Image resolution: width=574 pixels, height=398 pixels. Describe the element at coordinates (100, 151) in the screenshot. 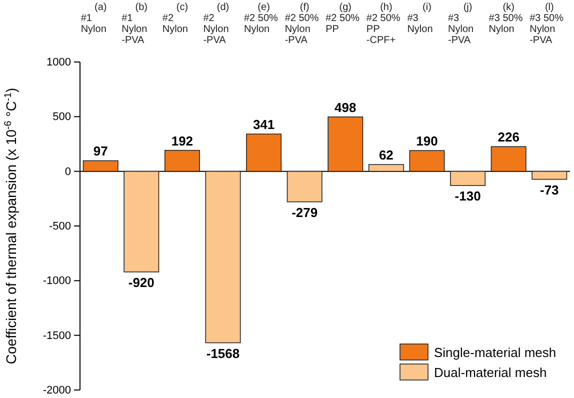

I see `data-label: 97` at that location.